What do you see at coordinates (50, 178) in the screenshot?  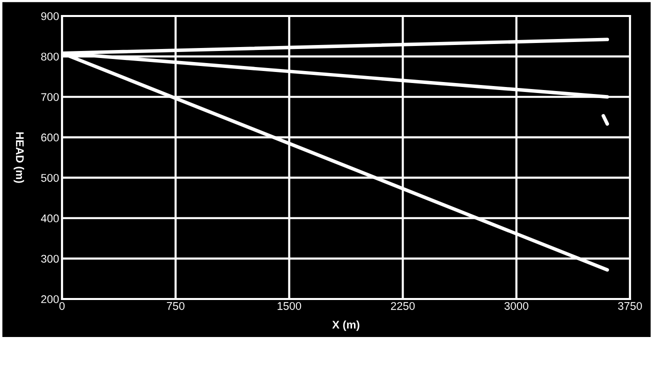 I see `y-tick-label: 500` at bounding box center [50, 178].